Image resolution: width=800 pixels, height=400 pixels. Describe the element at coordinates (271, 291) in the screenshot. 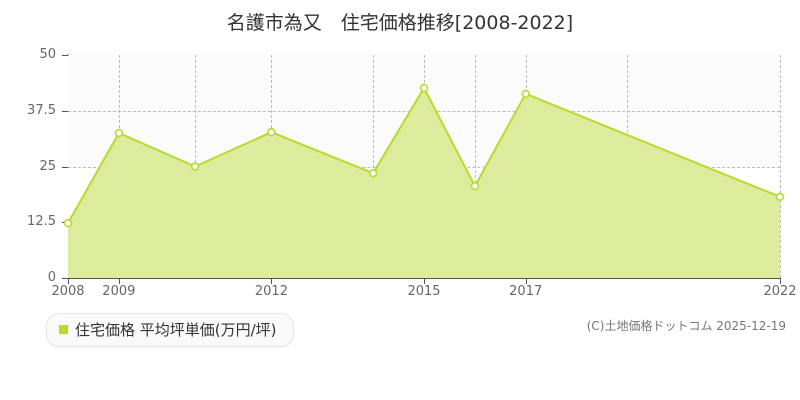

I see `x-axis-tick-label: 2012` at that location.